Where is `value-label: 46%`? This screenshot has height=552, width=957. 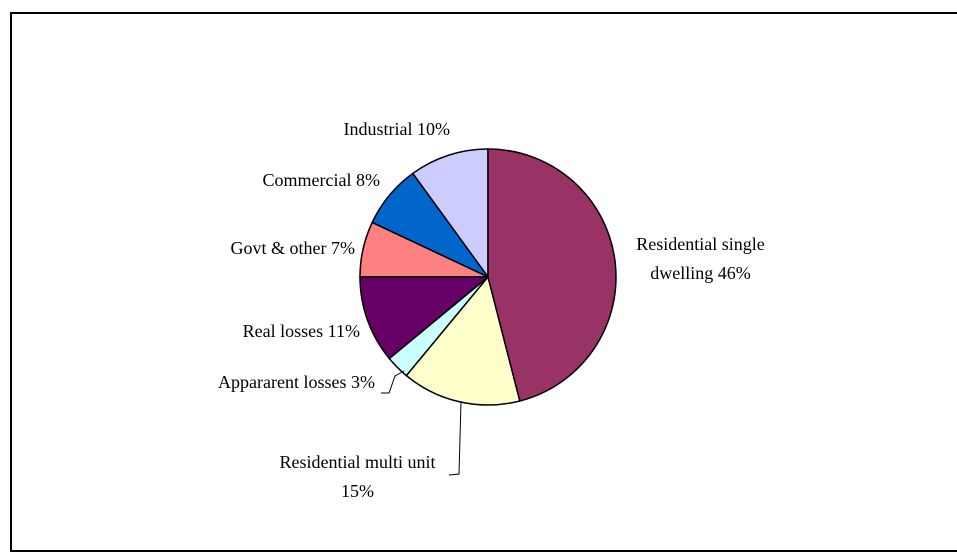
value-label: 46% is located at coordinates (734, 273).